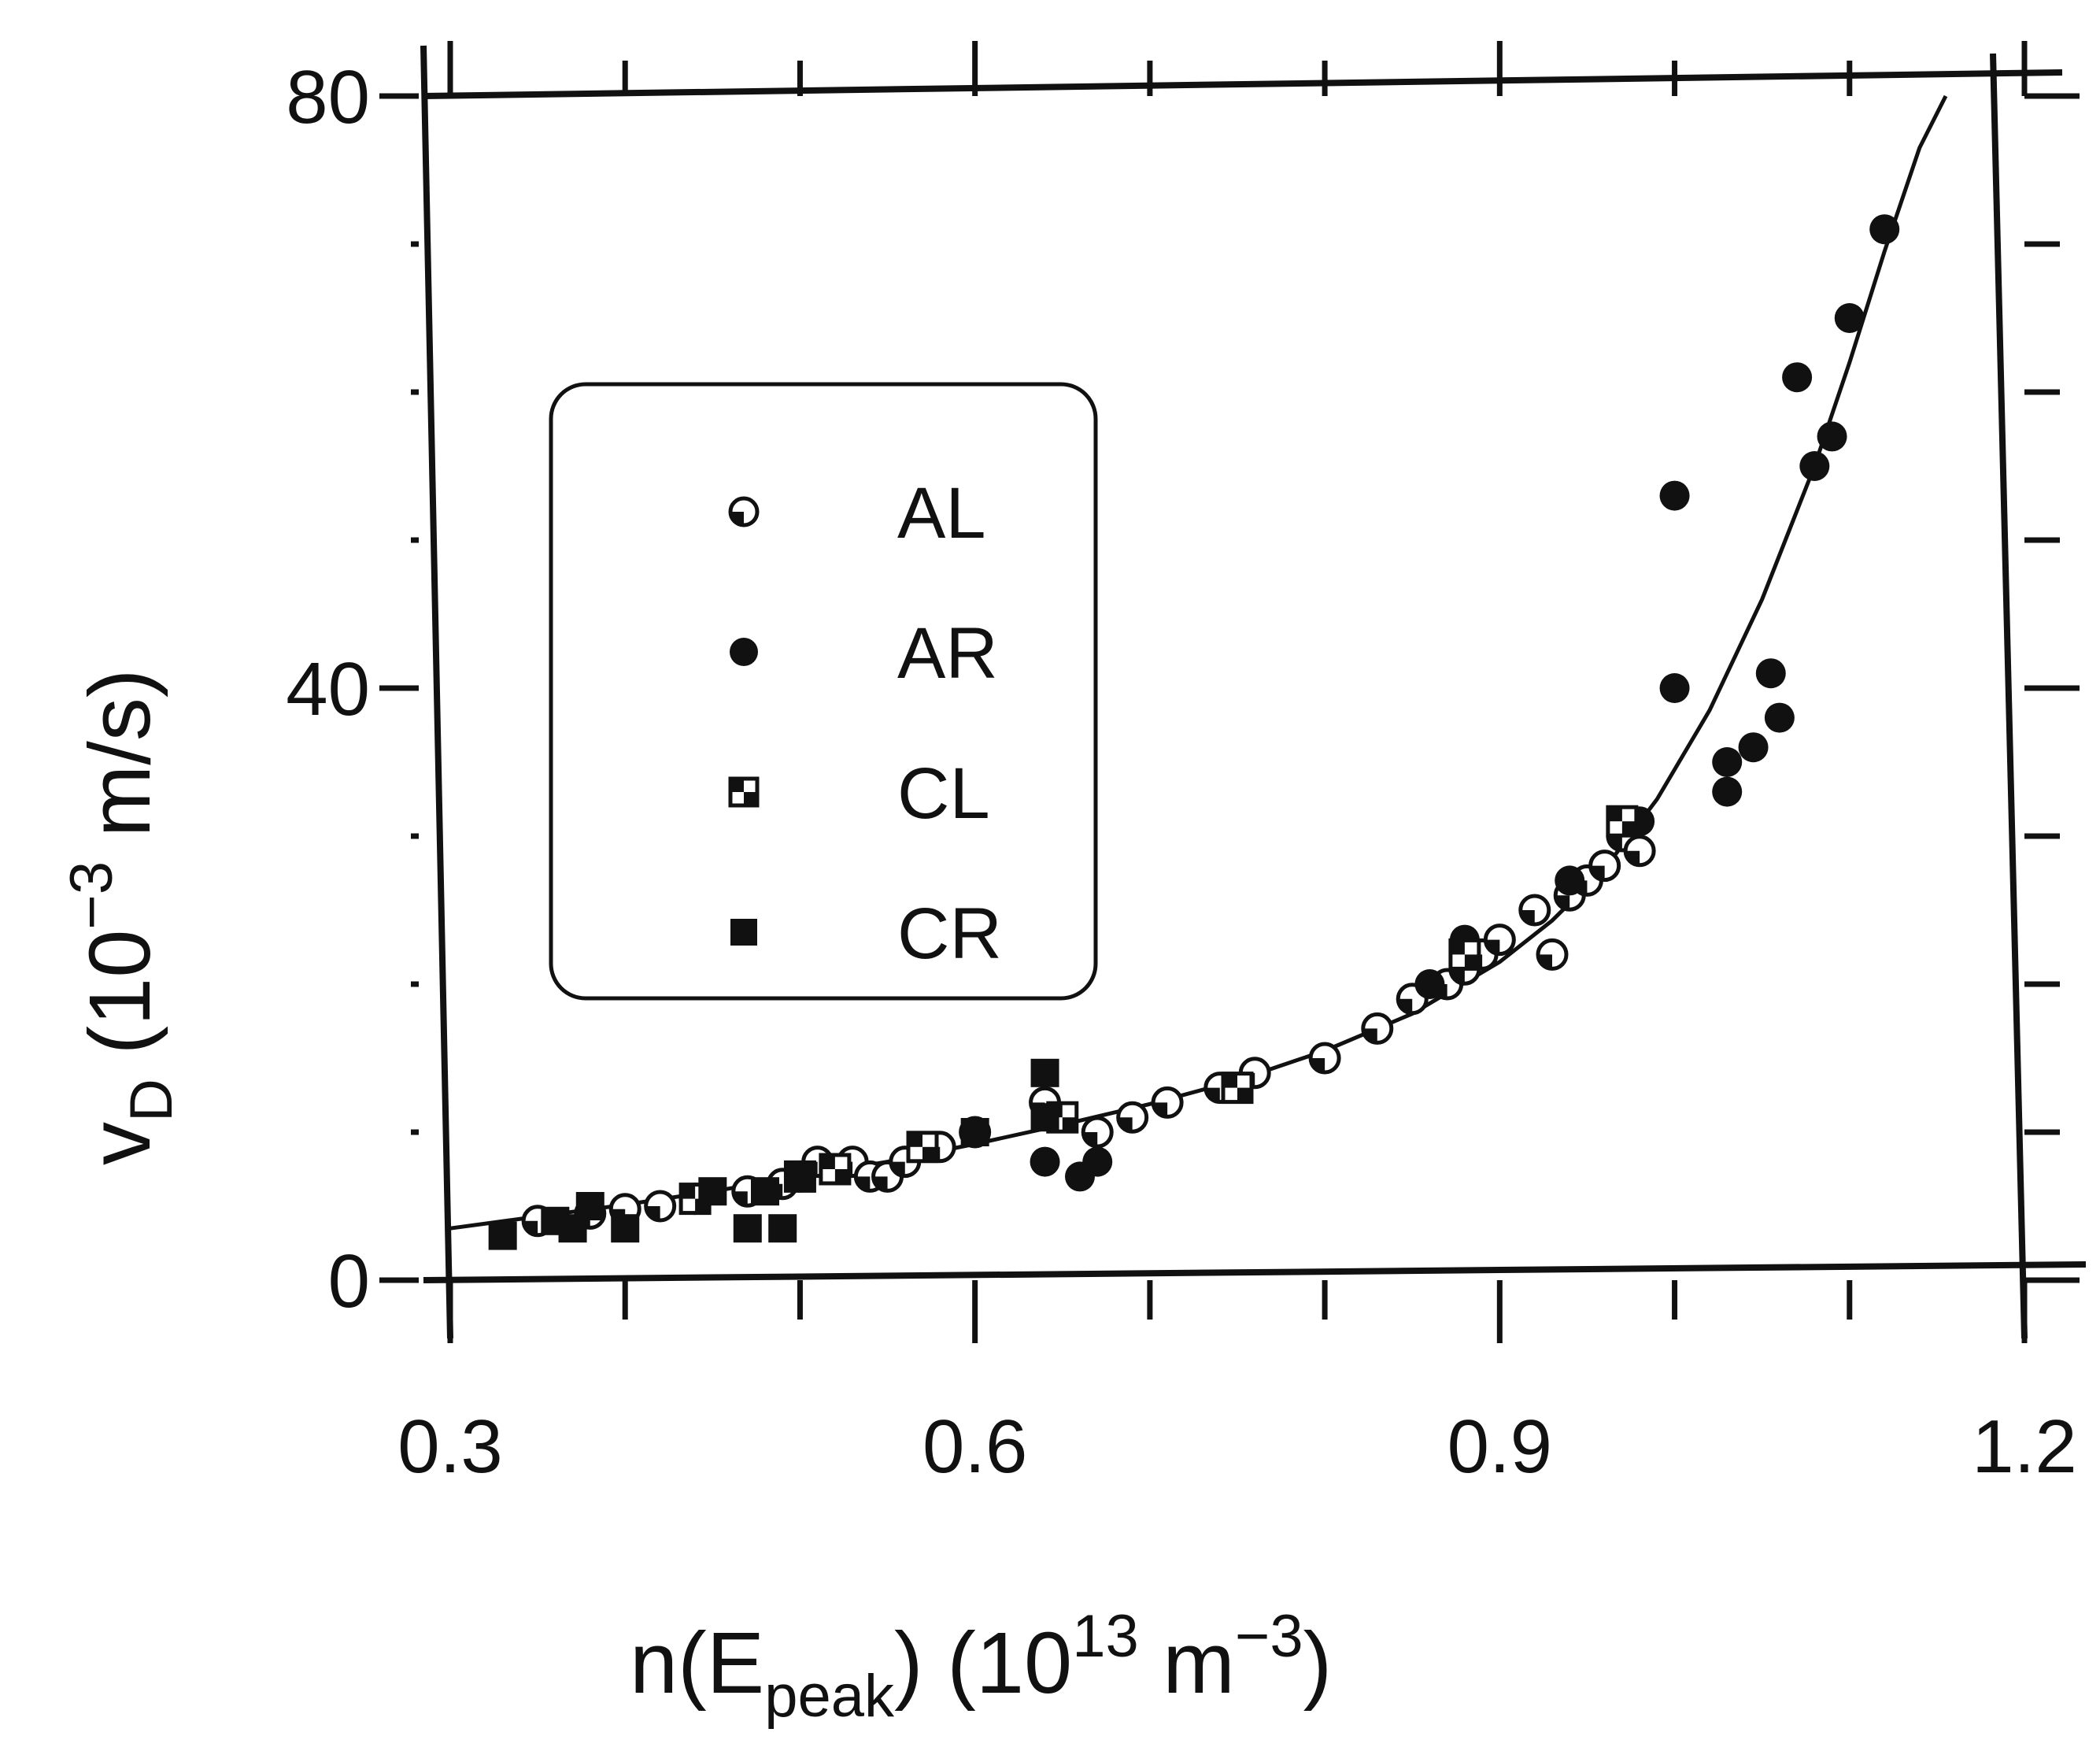  Describe the element at coordinates (151, 1100) in the screenshot. I see `y-title-subscript: D` at that location.